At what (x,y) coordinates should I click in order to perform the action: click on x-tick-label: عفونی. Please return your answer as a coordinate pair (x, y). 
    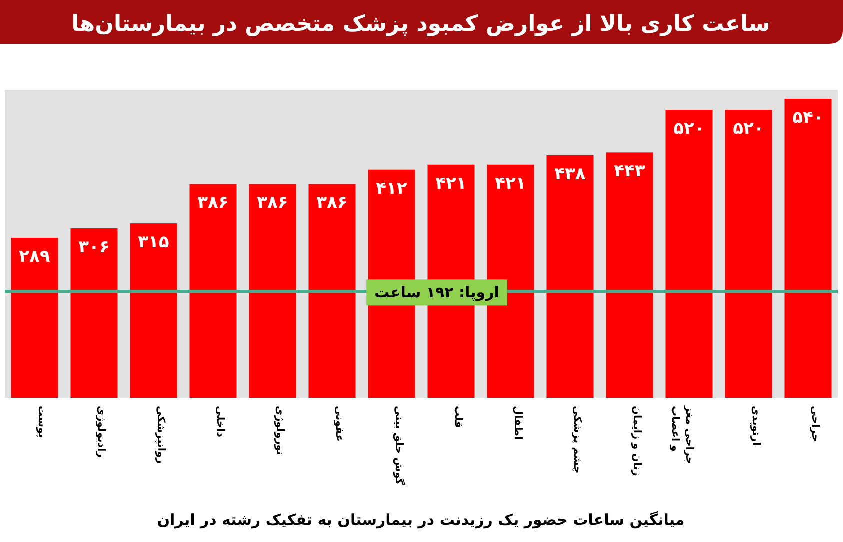
    Looking at the image, I should click on (339, 424).